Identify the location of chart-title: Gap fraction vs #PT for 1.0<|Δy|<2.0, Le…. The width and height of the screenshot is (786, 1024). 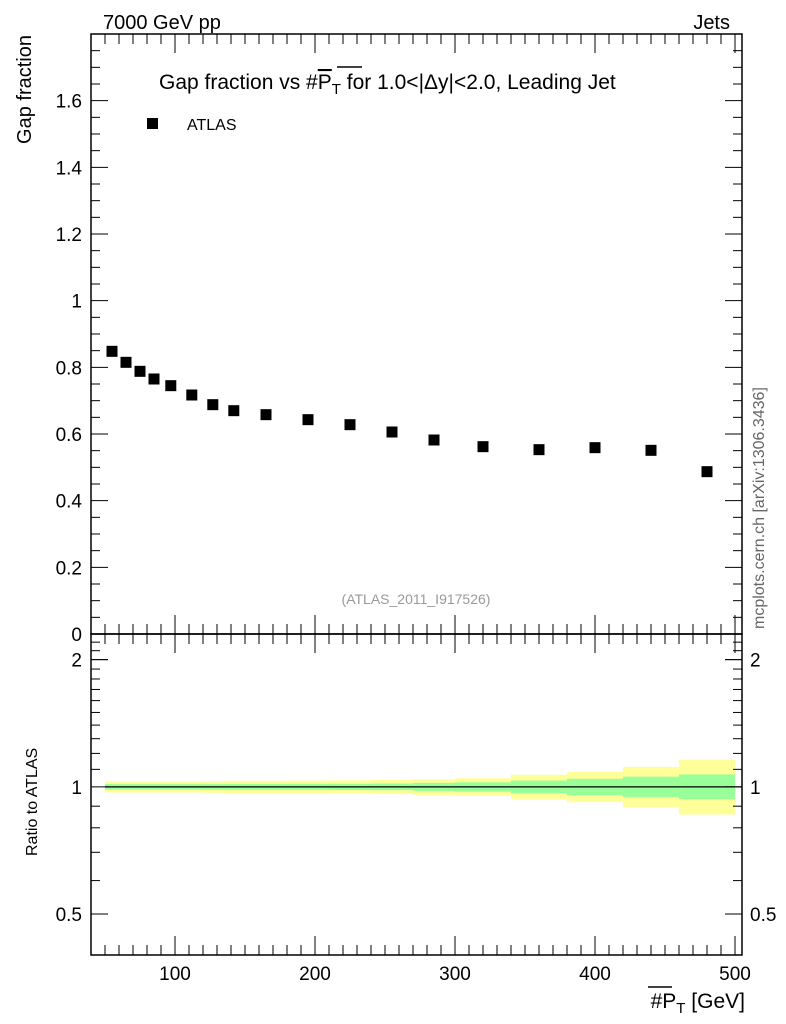
(387, 84).